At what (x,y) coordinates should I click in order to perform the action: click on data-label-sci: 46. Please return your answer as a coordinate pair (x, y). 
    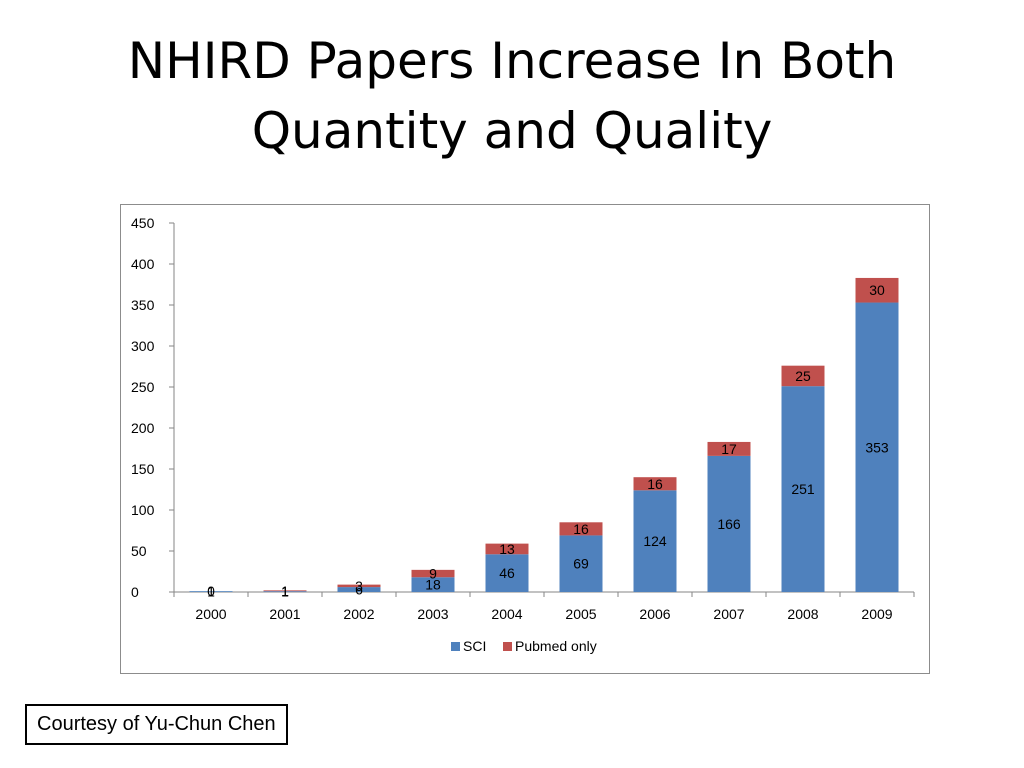
    Looking at the image, I should click on (507, 573).